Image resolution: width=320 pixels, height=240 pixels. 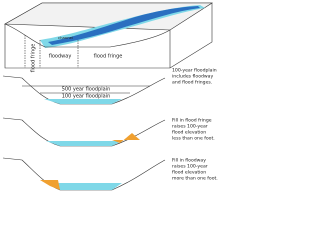 I want to click on caption-line: Fill in flood fringe, so click(x=192, y=121).